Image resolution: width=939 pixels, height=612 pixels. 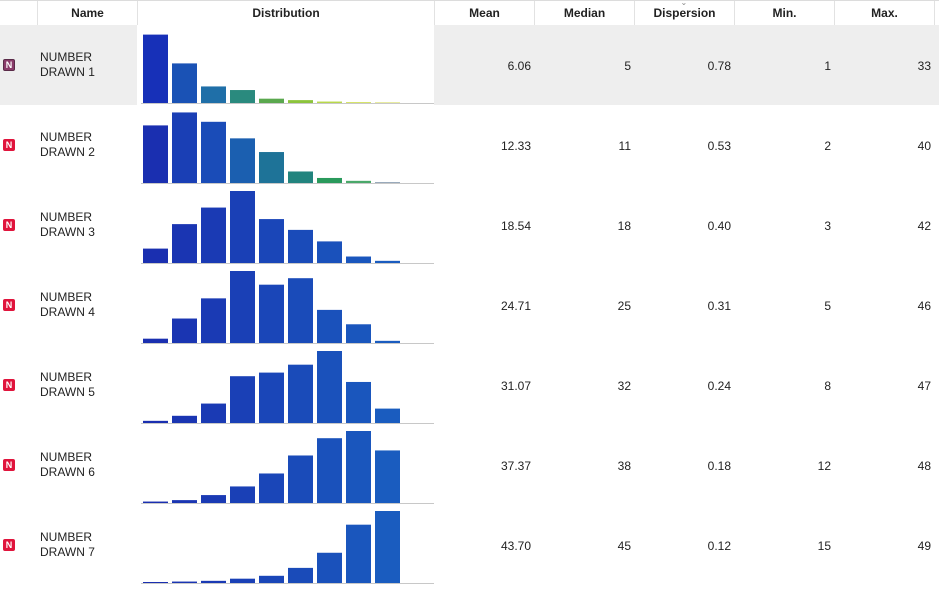 What do you see at coordinates (67, 144) in the screenshot?
I see `variable-name: NUMBER DRAWN 2` at bounding box center [67, 144].